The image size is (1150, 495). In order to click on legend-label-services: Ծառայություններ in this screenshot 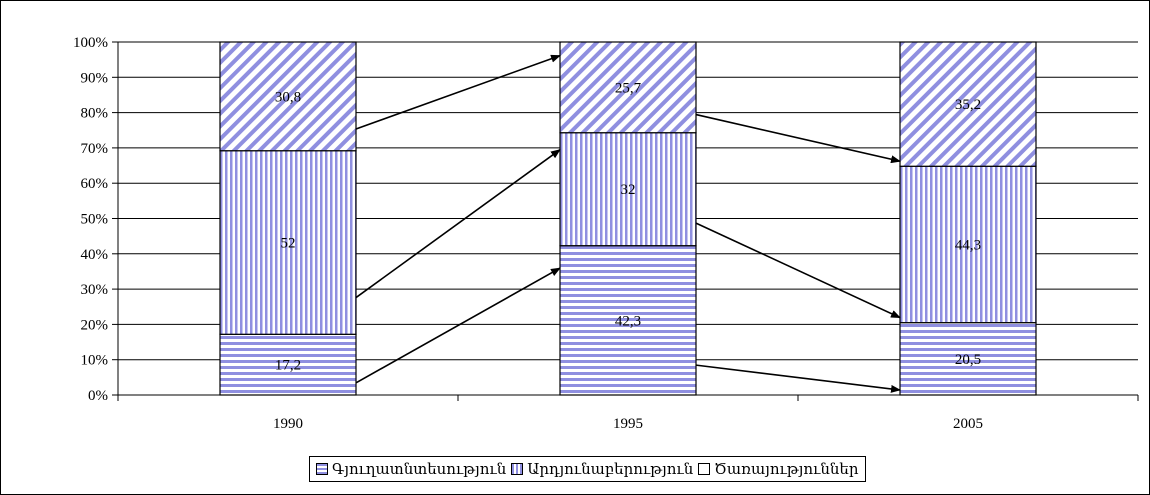, I will do `click(786, 469)`.